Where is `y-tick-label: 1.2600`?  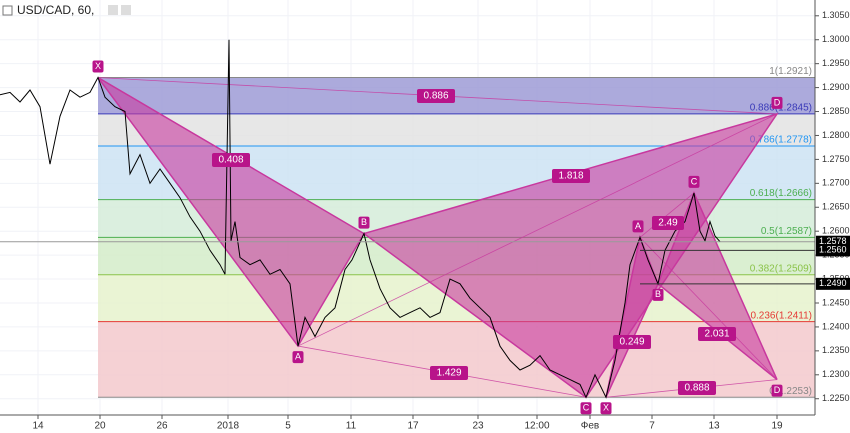
y-tick-label: 1.2600 is located at coordinates (836, 231).